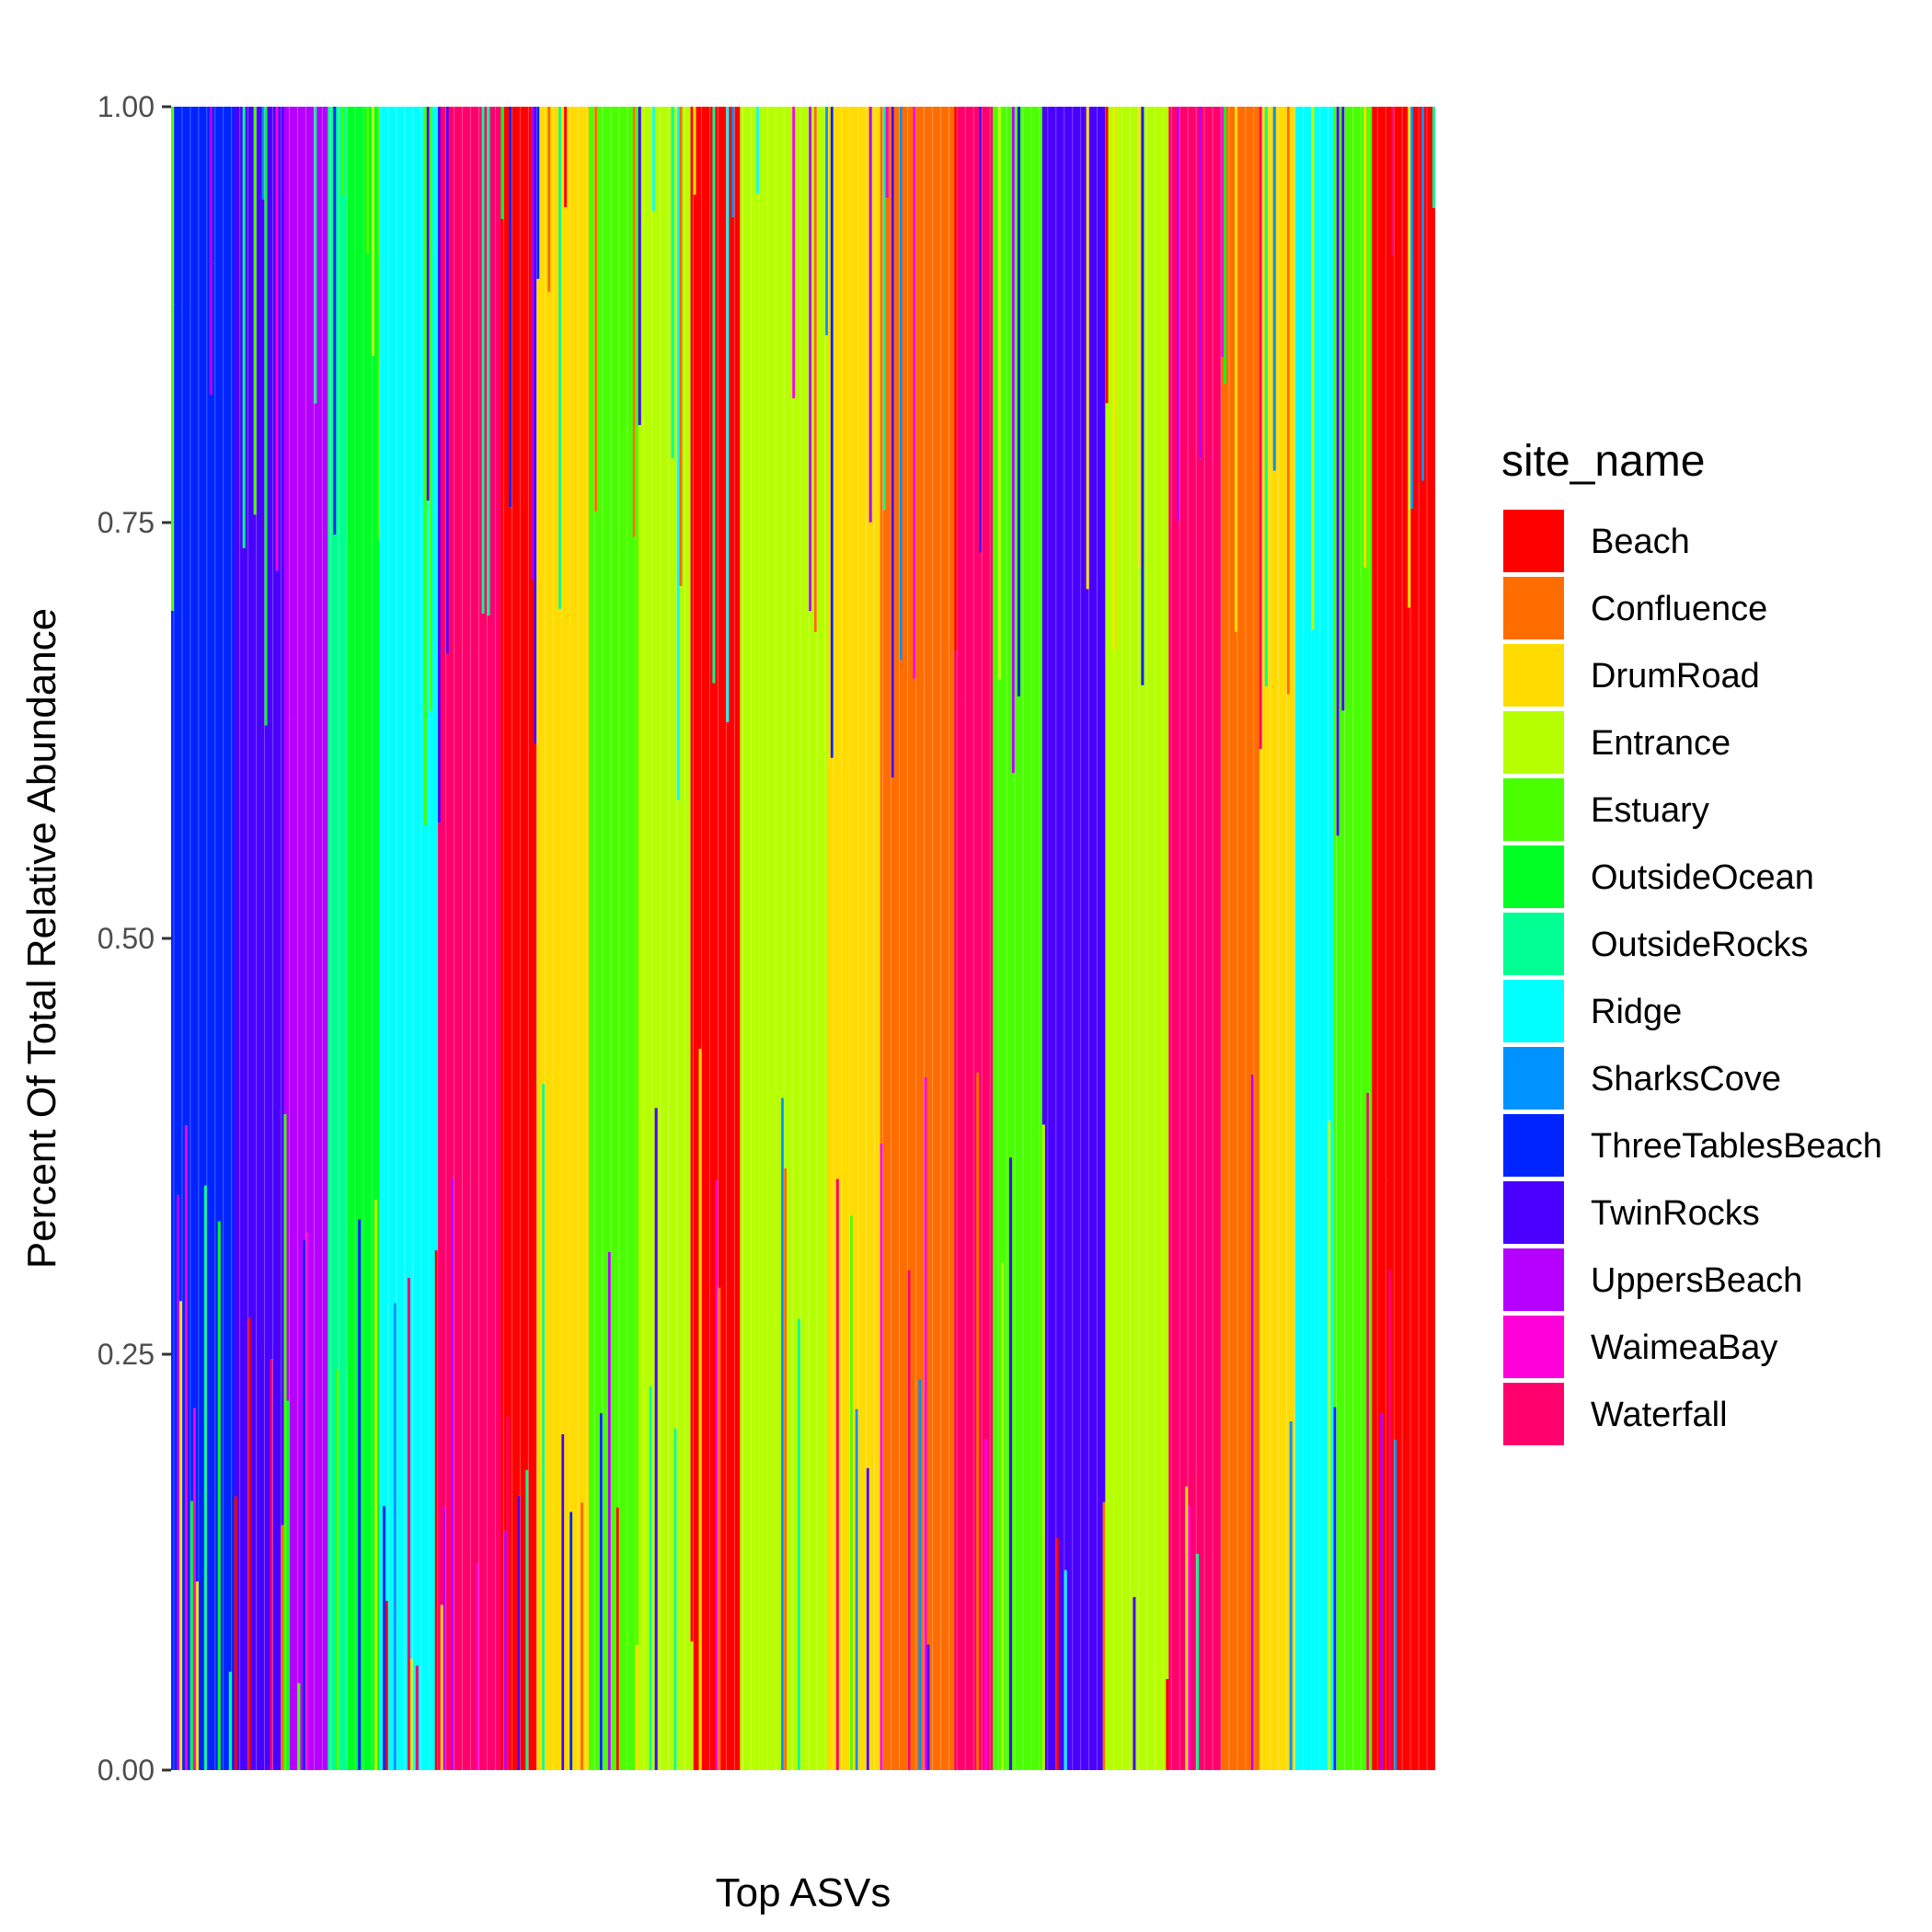  Describe the element at coordinates (1675, 1213) in the screenshot. I see `legend-key-label: TwinRocks` at that location.